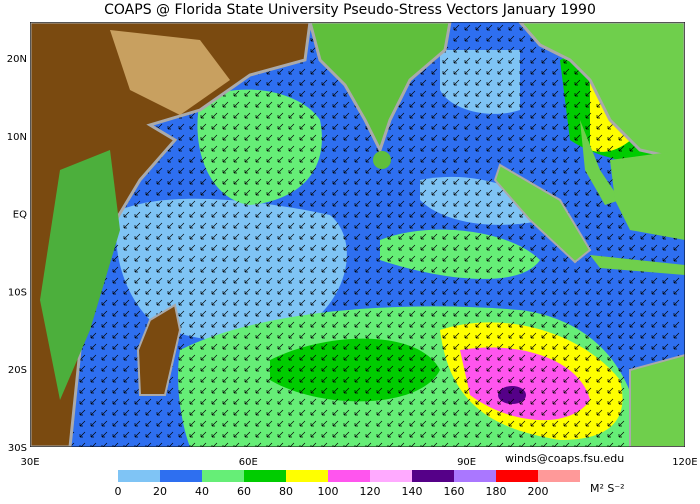  I want to click on colorbar-label: 160, so click(454, 491).